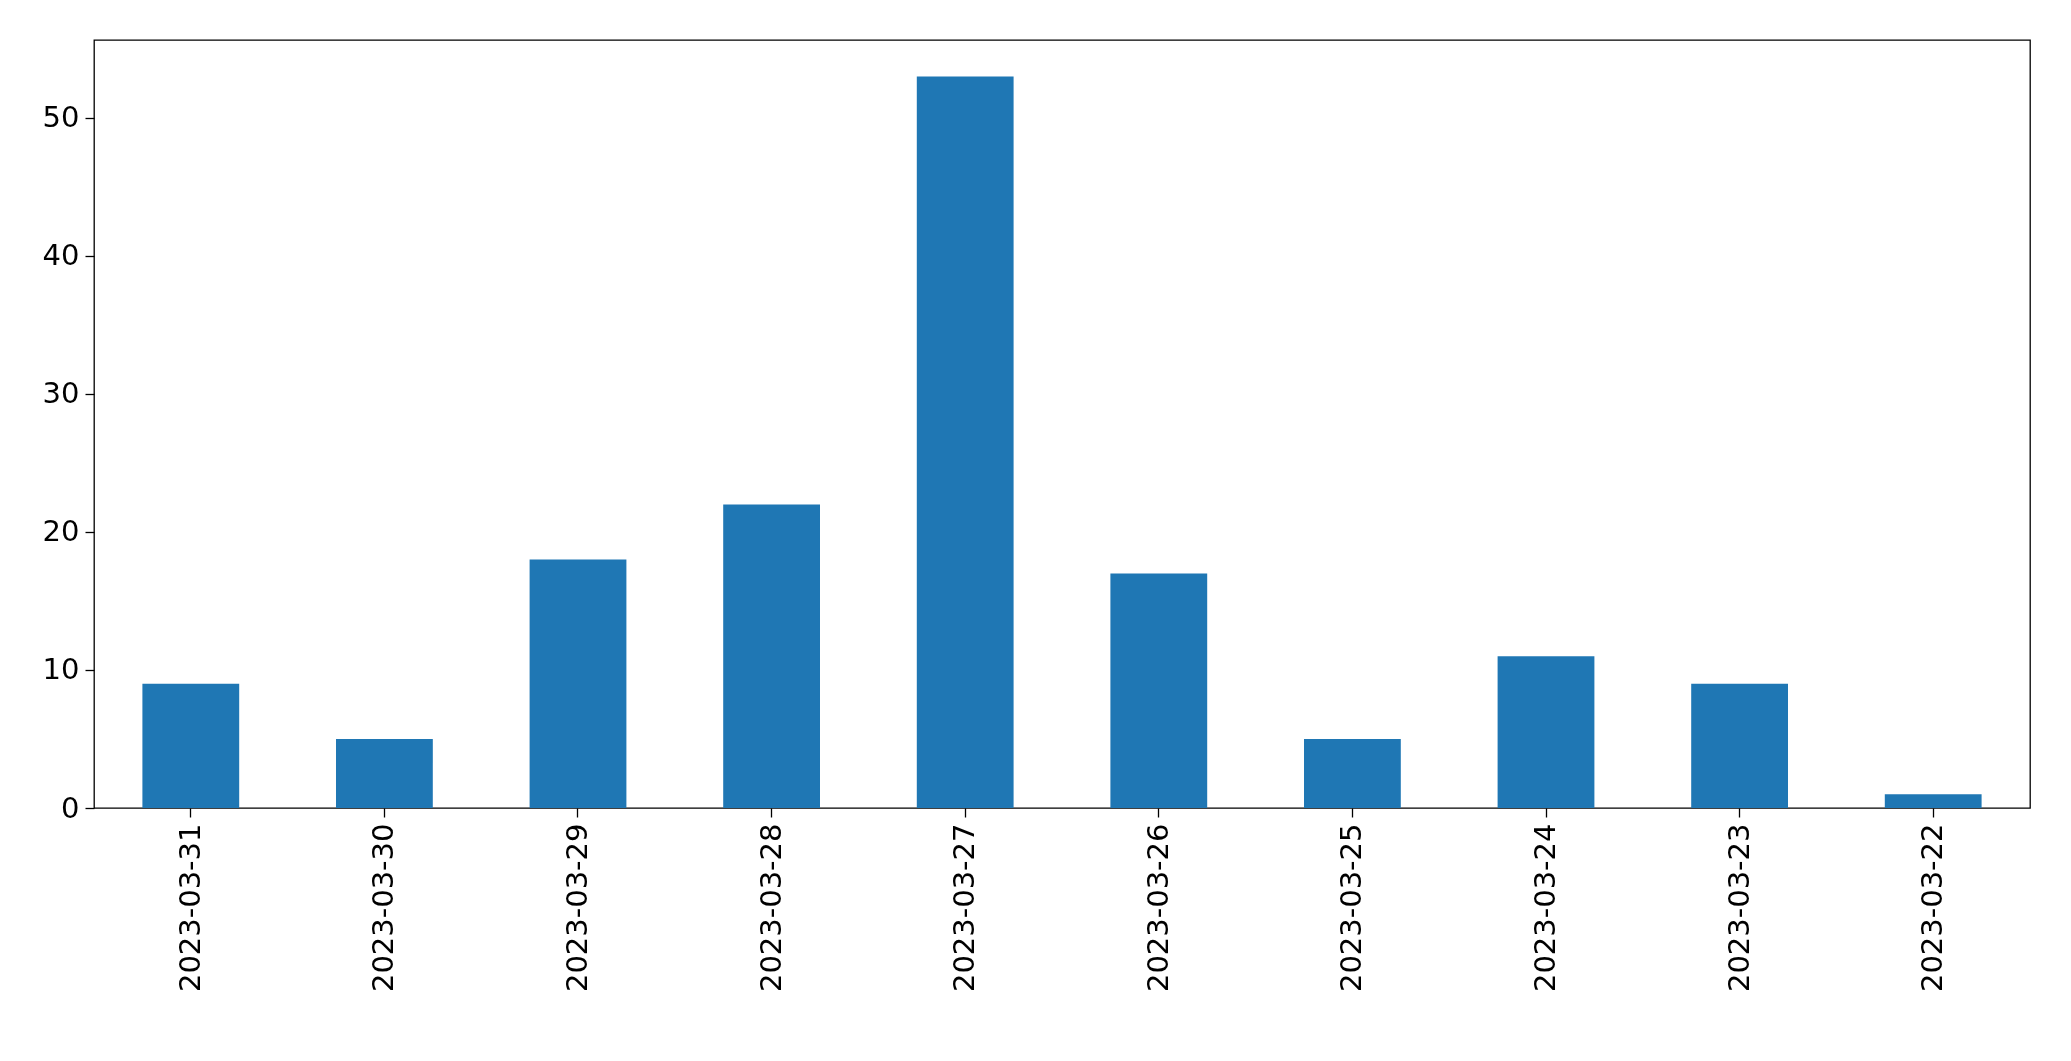 The height and width of the screenshot is (1061, 2071). Describe the element at coordinates (1932, 908) in the screenshot. I see `x-tick-label: 2023-03-22` at that location.